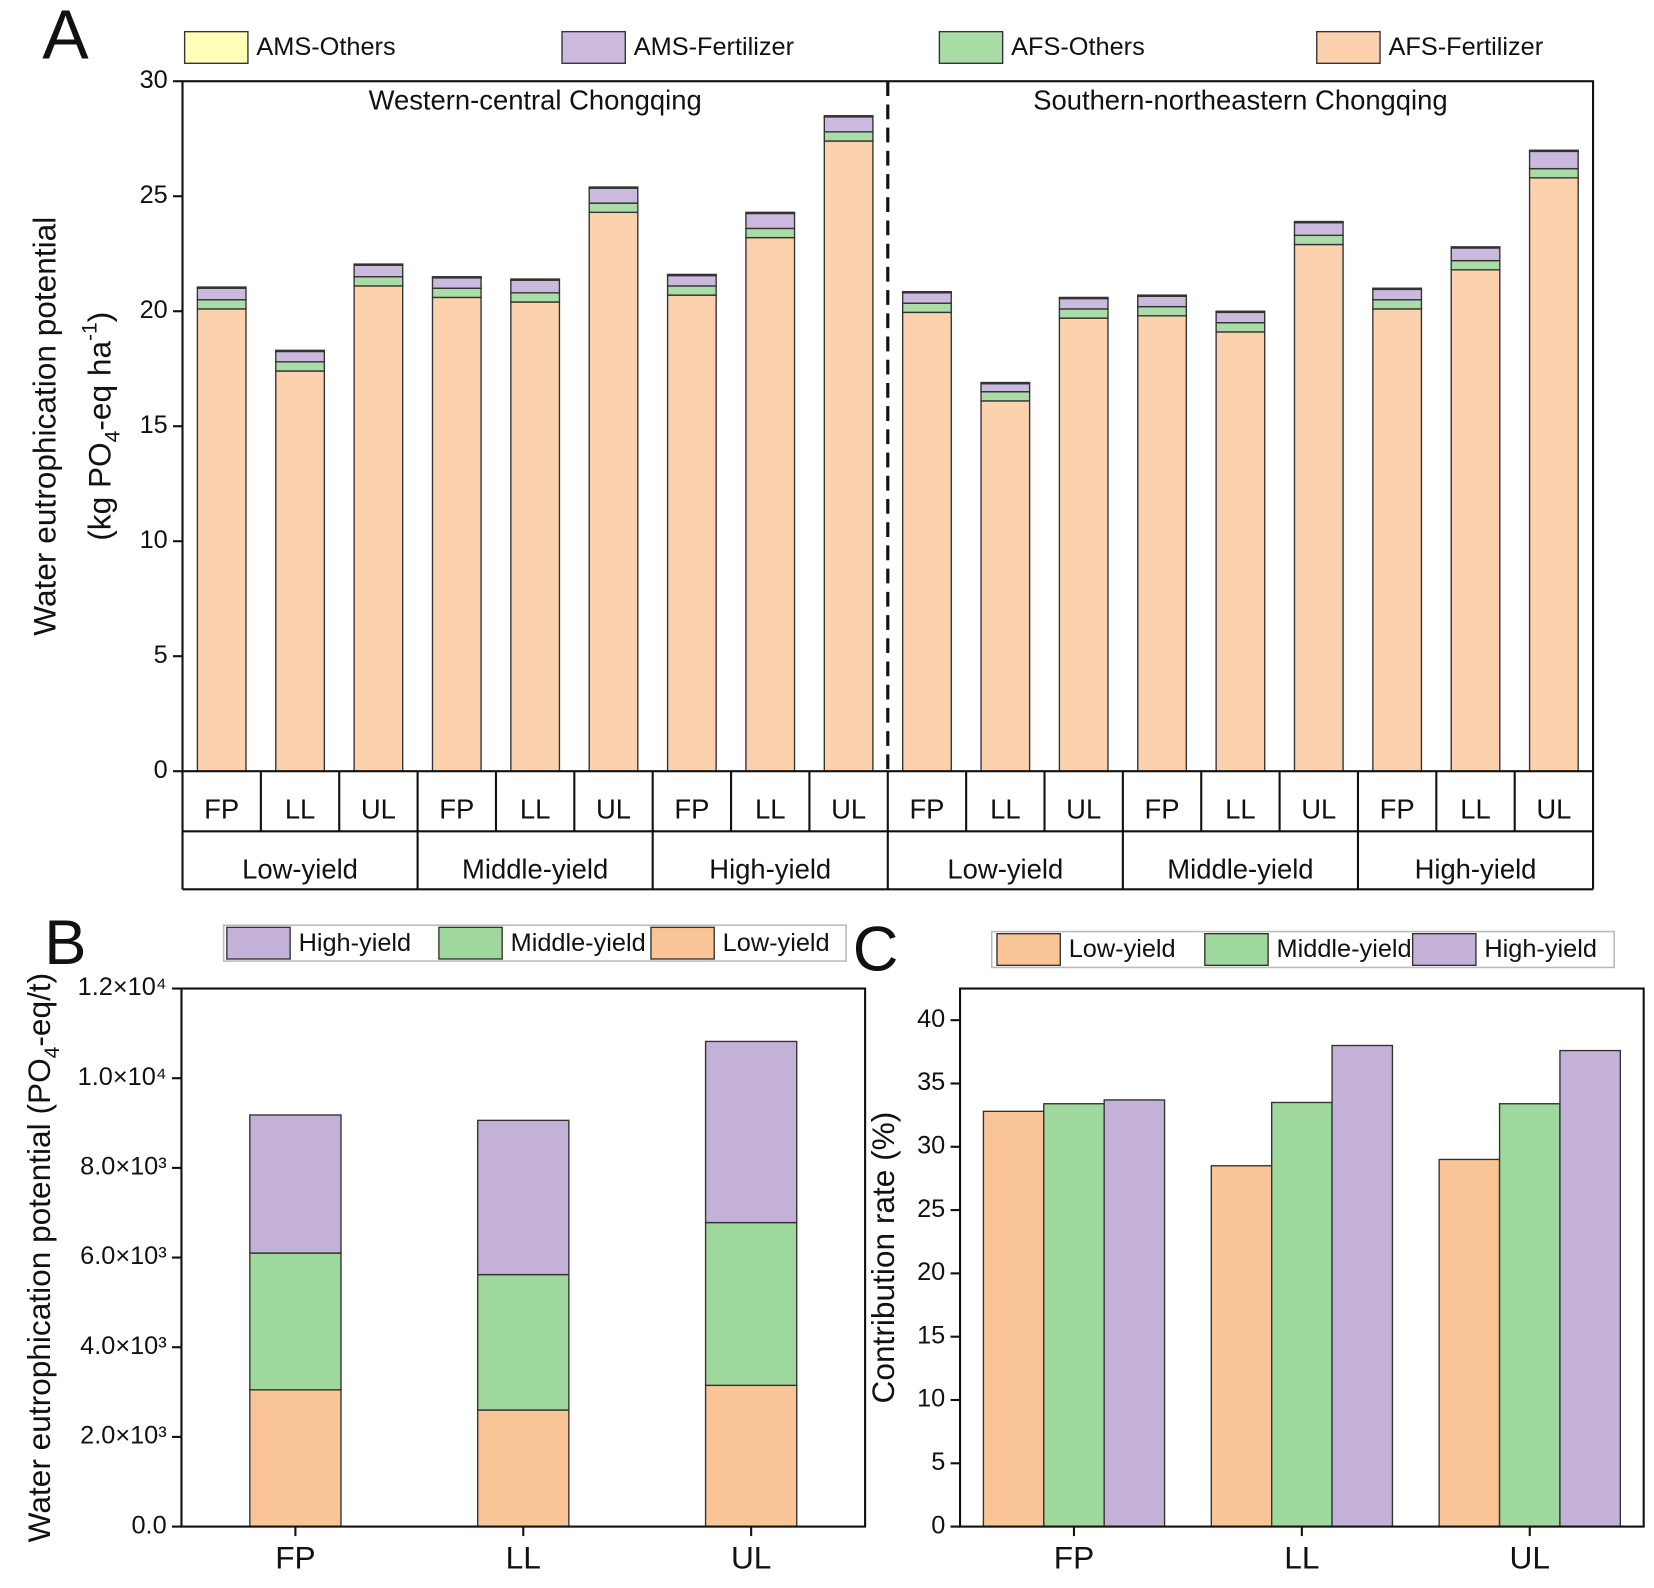 This screenshot has width=1654, height=1588. Describe the element at coordinates (931, 1082) in the screenshot. I see `y-tick-label: 35` at that location.